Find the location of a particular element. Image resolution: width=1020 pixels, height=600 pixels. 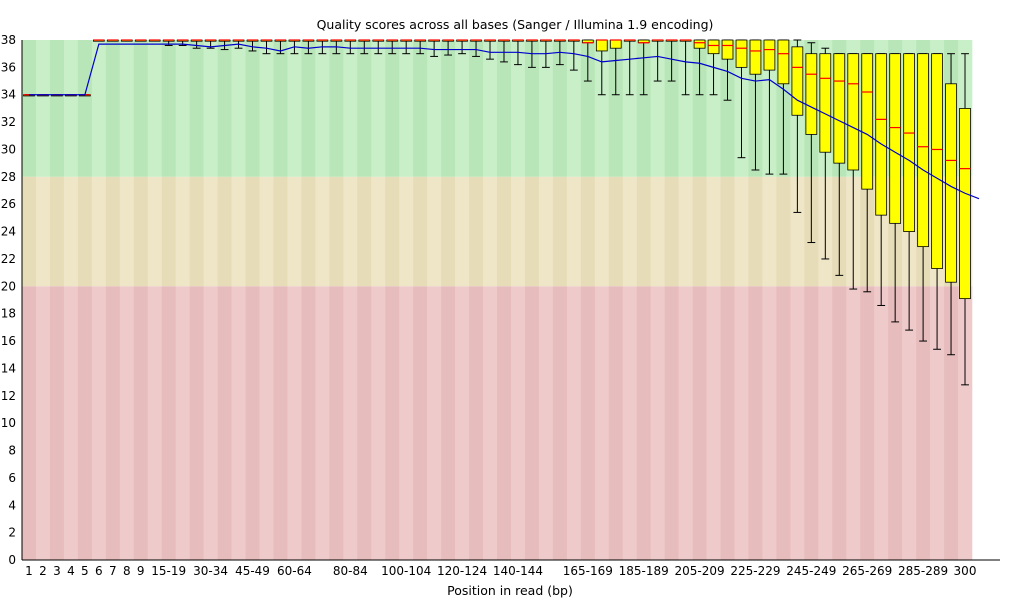

x-tick-label: 2 is located at coordinates (43, 571).